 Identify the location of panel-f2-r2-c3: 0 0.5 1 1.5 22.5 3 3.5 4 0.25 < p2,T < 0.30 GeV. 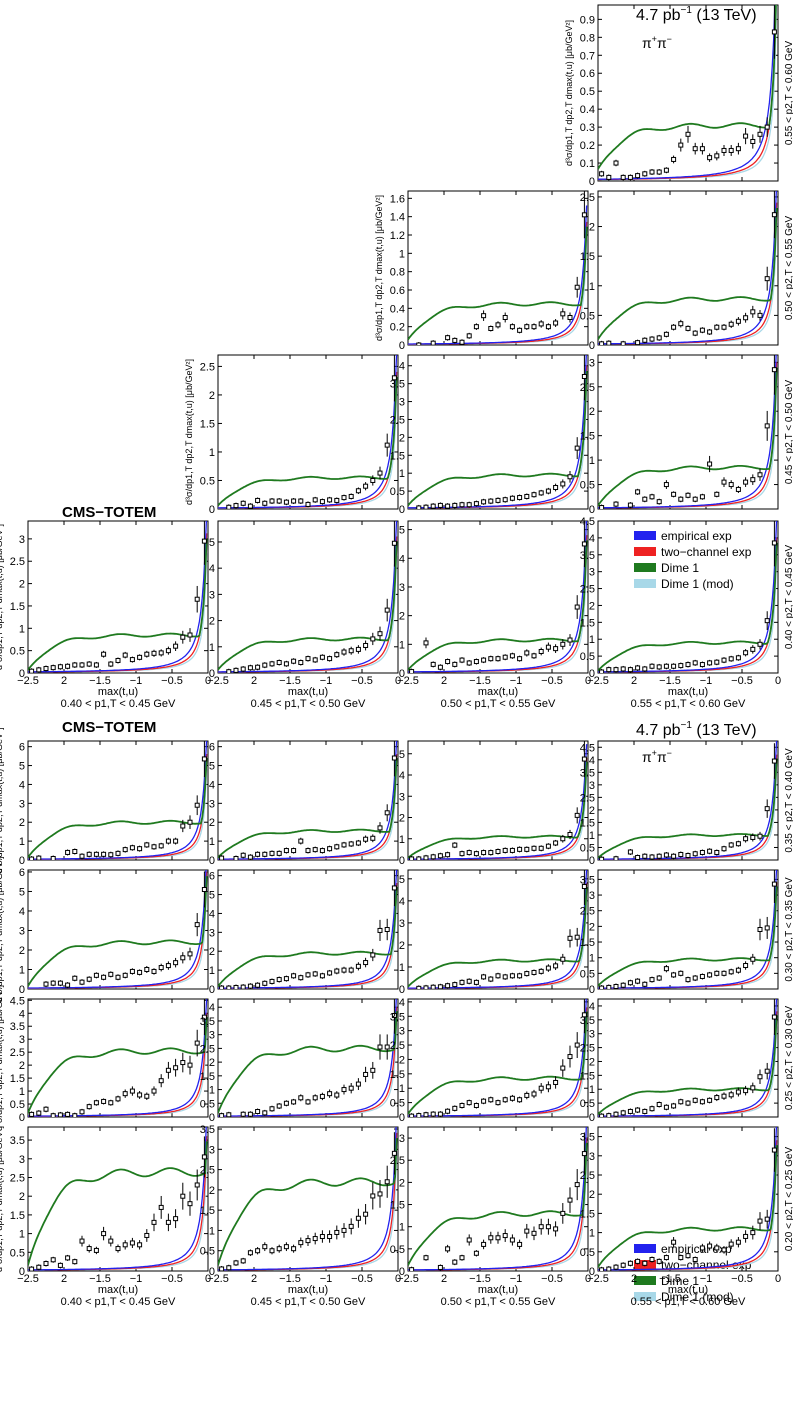
(686, 1061).